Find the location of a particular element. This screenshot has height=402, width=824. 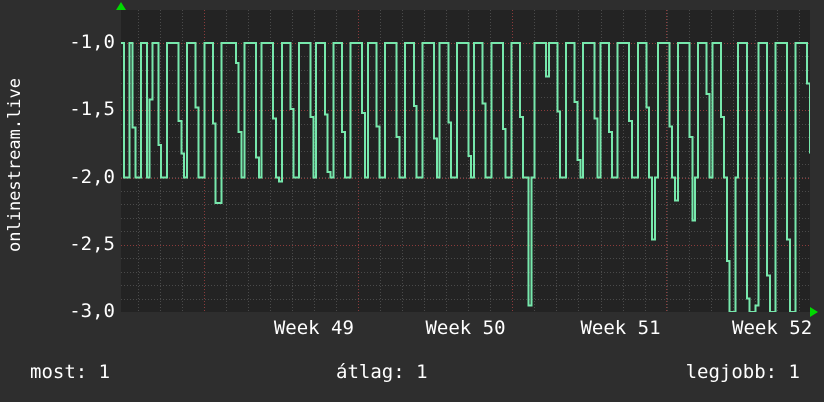

y-axis-tick-label: -1,5 is located at coordinates (92, 109).